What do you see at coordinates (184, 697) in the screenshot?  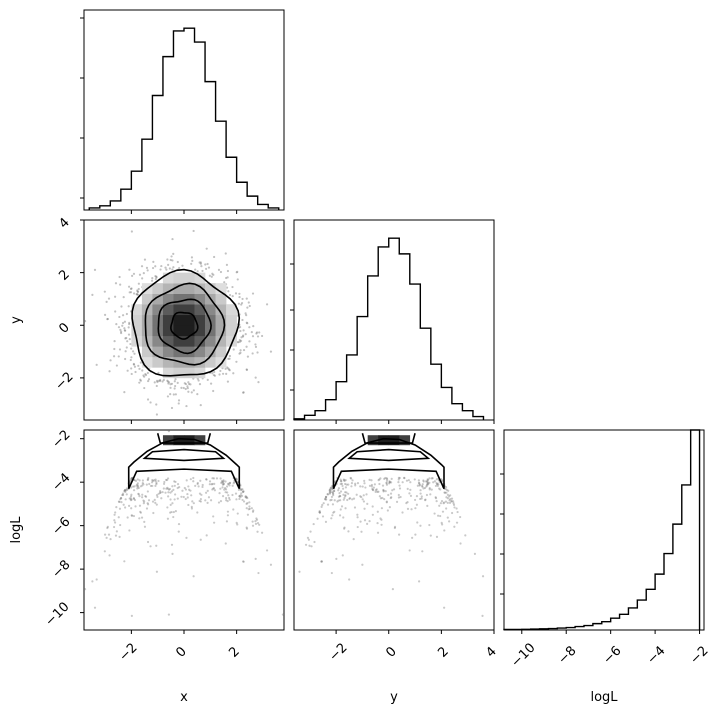 I see `x-axis-label: x` at bounding box center [184, 697].